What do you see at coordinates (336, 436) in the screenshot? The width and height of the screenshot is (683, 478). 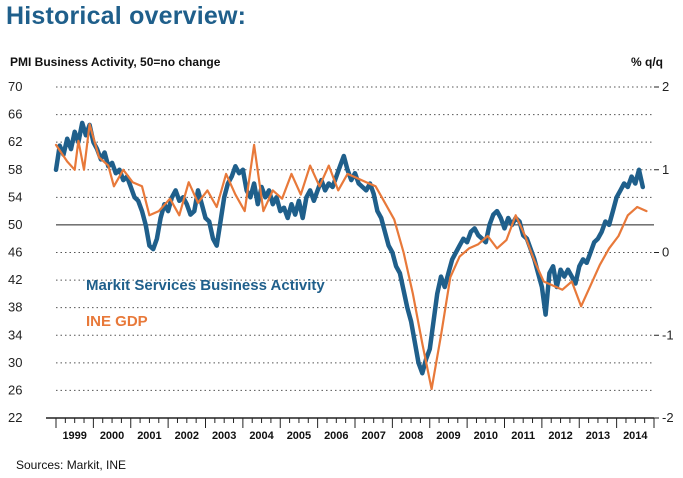 I see `x-tick-label: 2006` at bounding box center [336, 436].